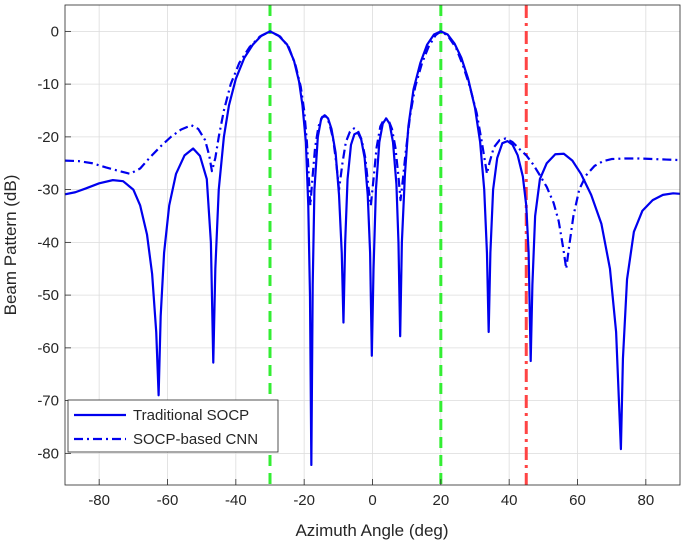 The image size is (685, 545). Describe the element at coordinates (440, 500) in the screenshot. I see `x-tick-label: 20` at that location.